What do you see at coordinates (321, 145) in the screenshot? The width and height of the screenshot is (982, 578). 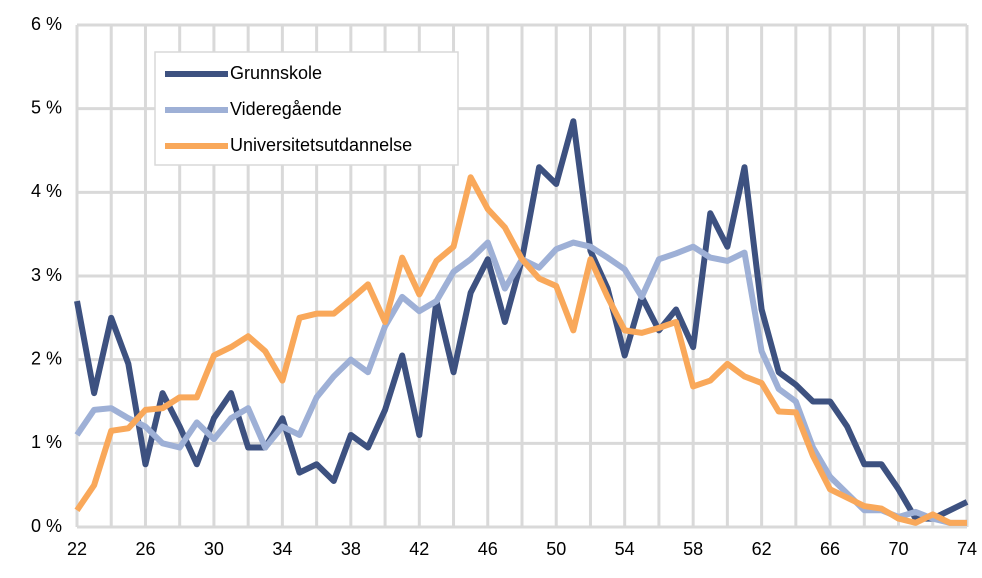 I see `legend-label: Universitetsutdannelse` at bounding box center [321, 145].